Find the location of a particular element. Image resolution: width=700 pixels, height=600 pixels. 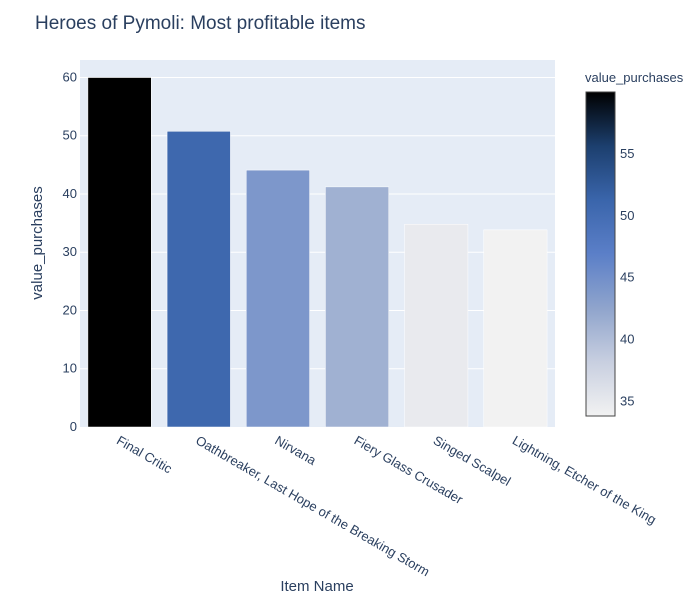

x-axis-title: Item Name is located at coordinates (316, 586).